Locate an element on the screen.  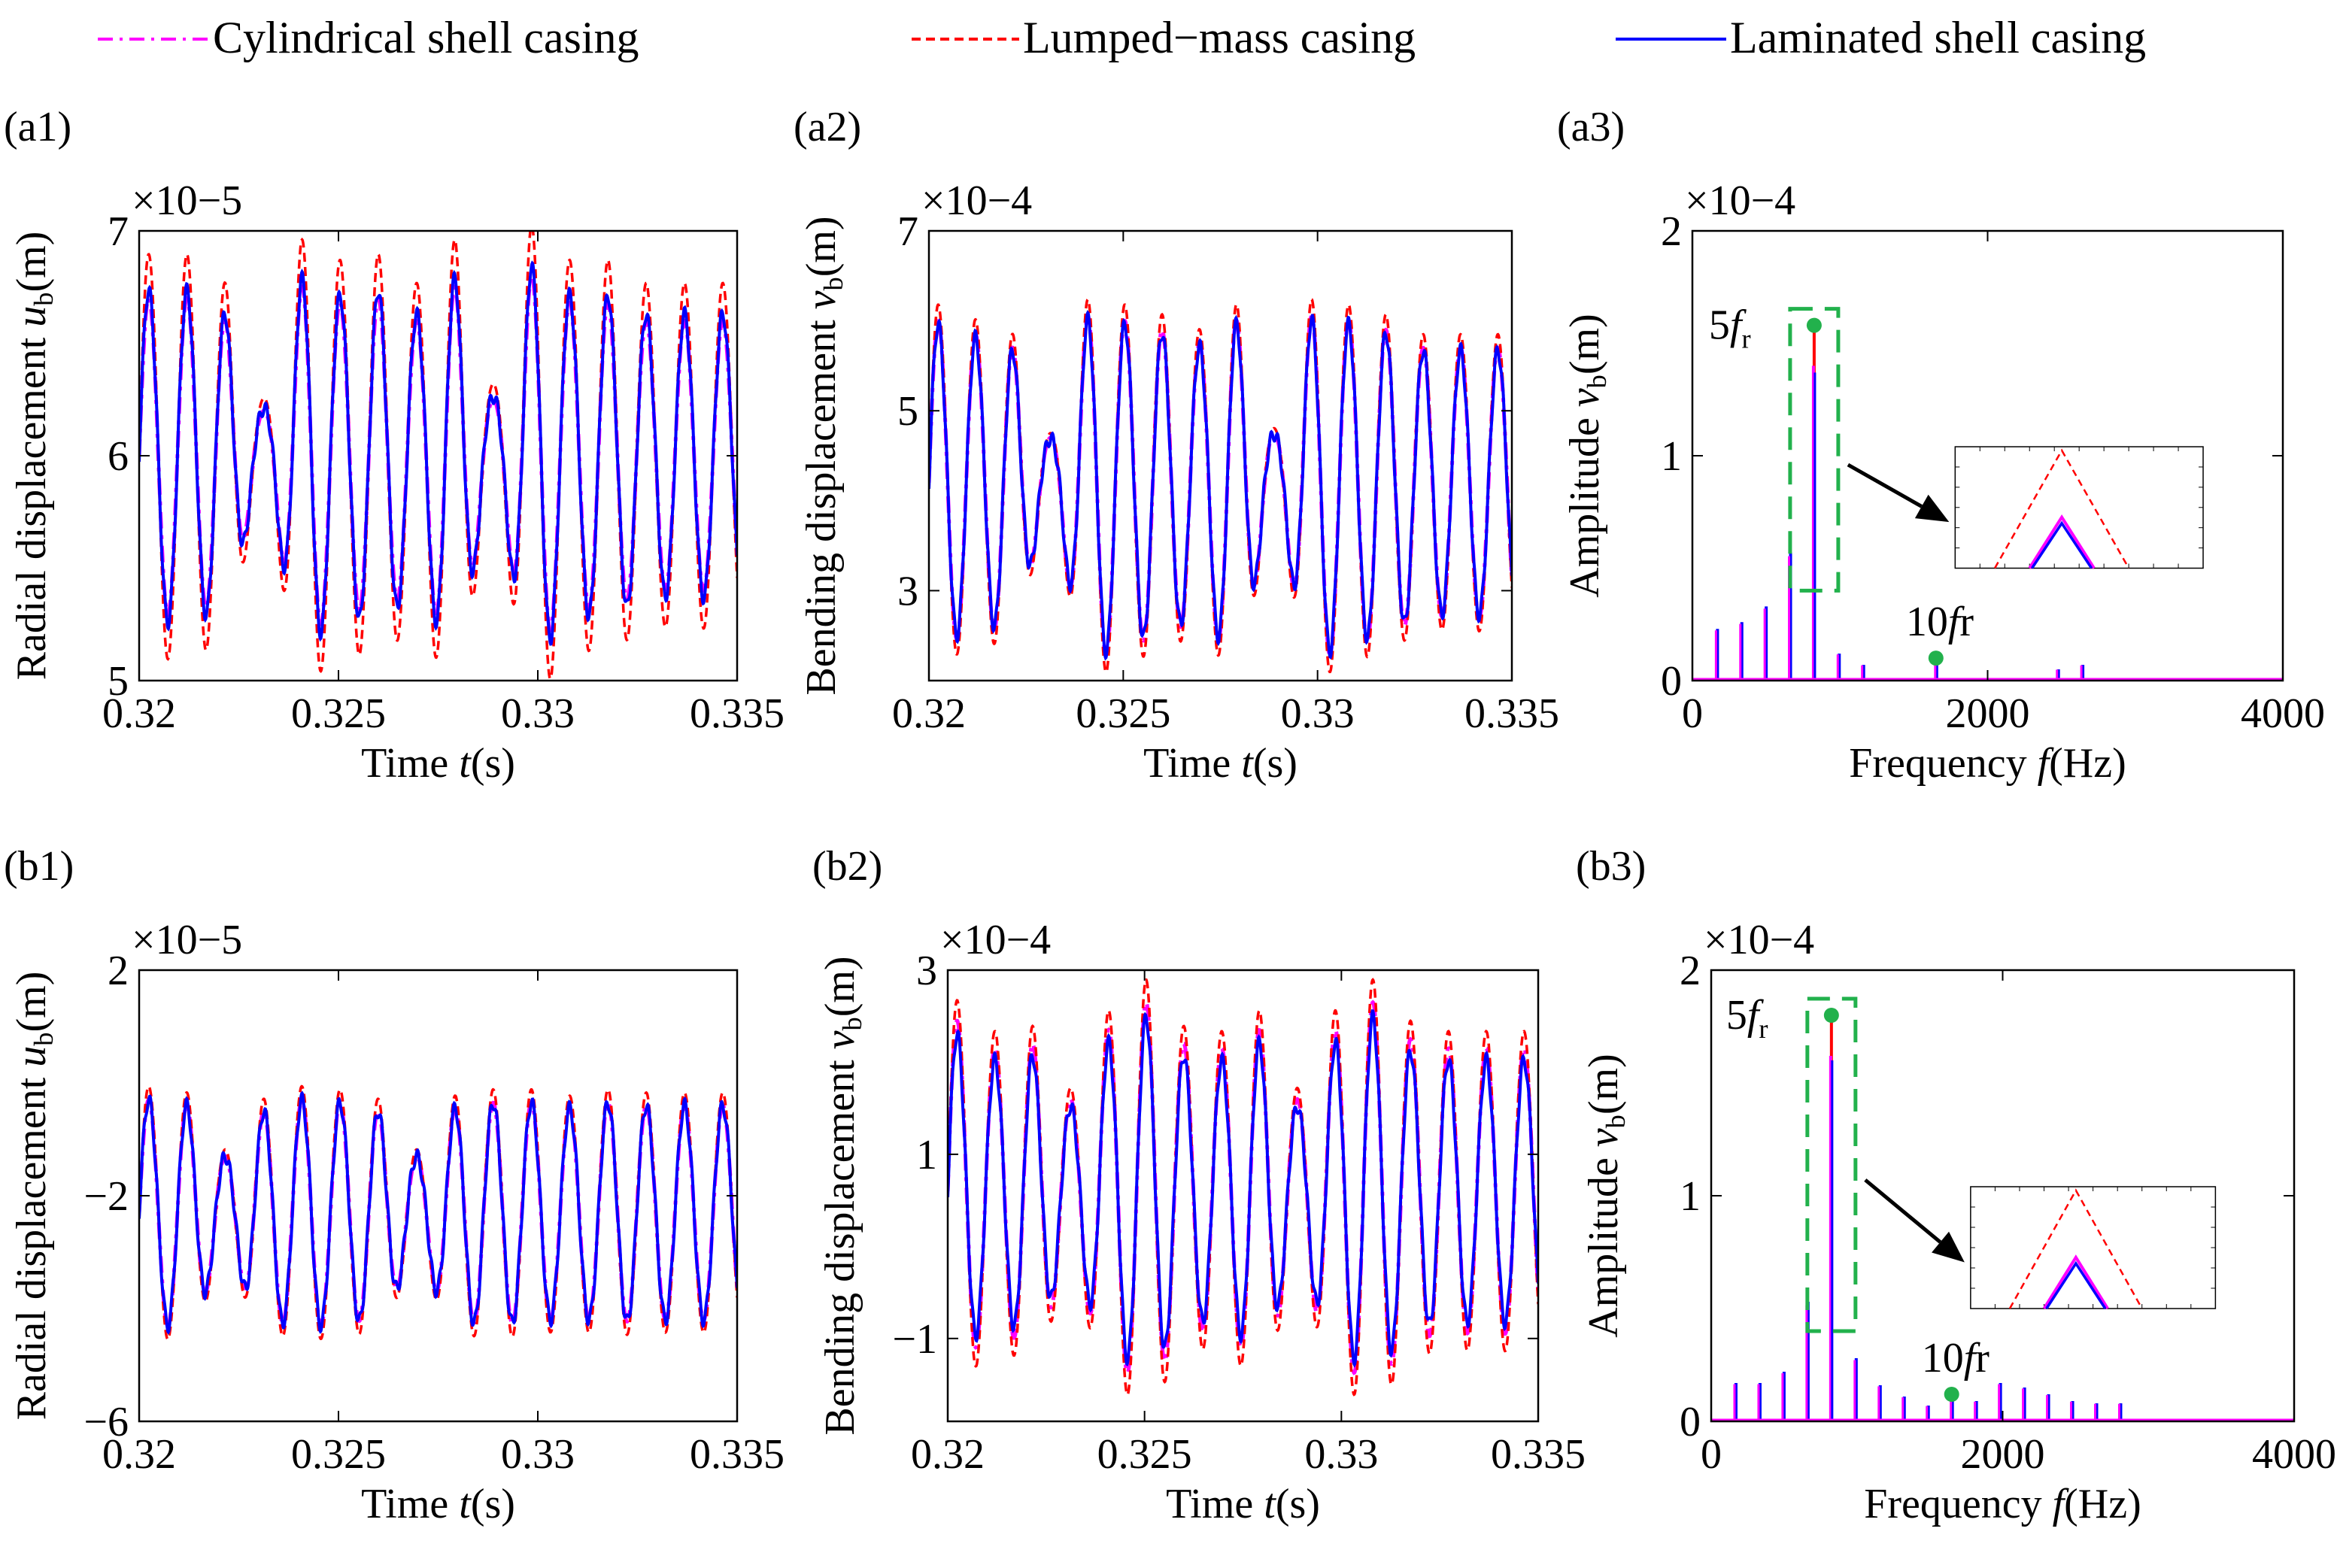
annotation-label-5fr: 5fr is located at coordinates (1747, 1018).